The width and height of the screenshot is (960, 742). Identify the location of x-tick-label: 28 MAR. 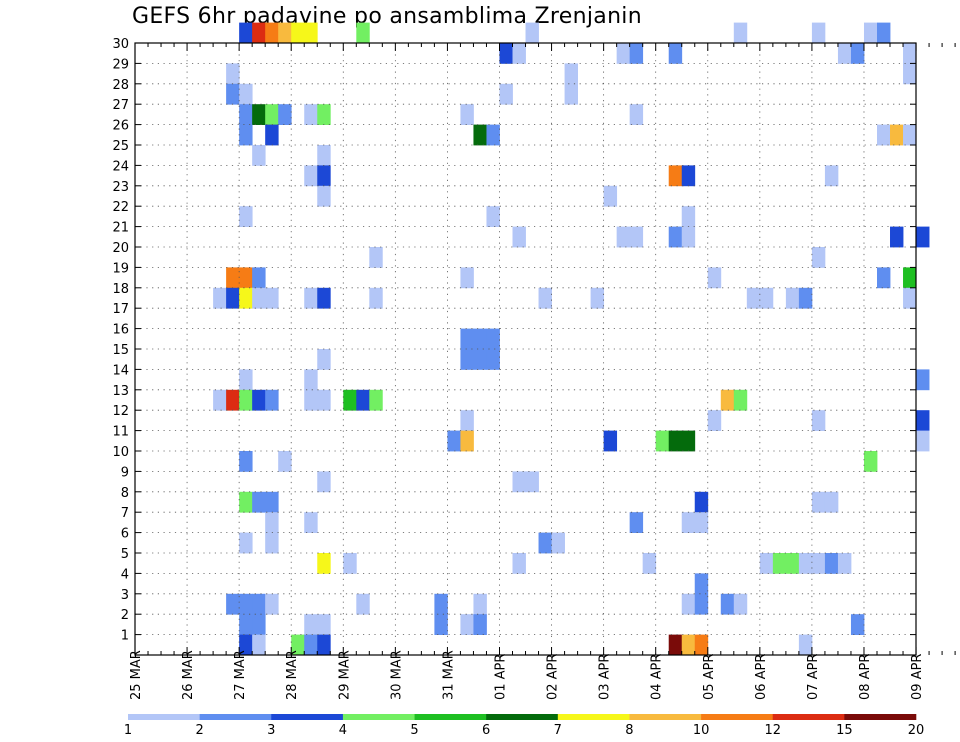
(292, 675).